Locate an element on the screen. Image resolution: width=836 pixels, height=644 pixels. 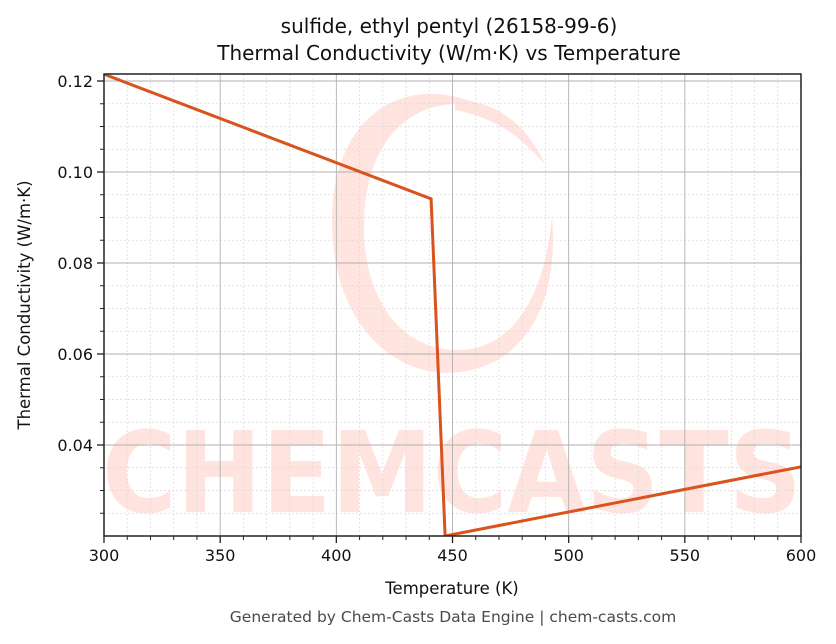
y-tick-labels: 0.04 0.06 0.08 0.10 0.12 is located at coordinates (75, 263).